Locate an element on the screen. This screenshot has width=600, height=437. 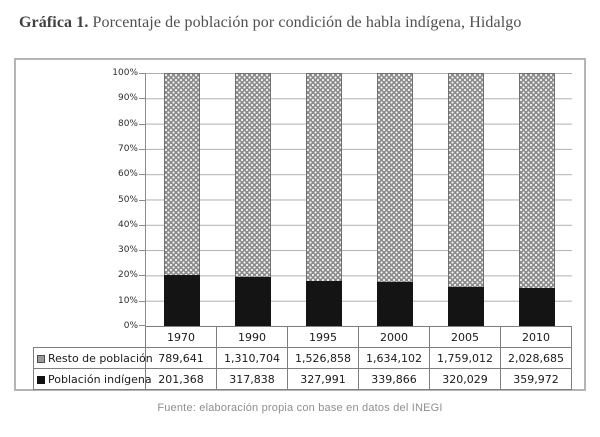
chart-title-prefix: Gráfica 1. is located at coordinates (54, 22).